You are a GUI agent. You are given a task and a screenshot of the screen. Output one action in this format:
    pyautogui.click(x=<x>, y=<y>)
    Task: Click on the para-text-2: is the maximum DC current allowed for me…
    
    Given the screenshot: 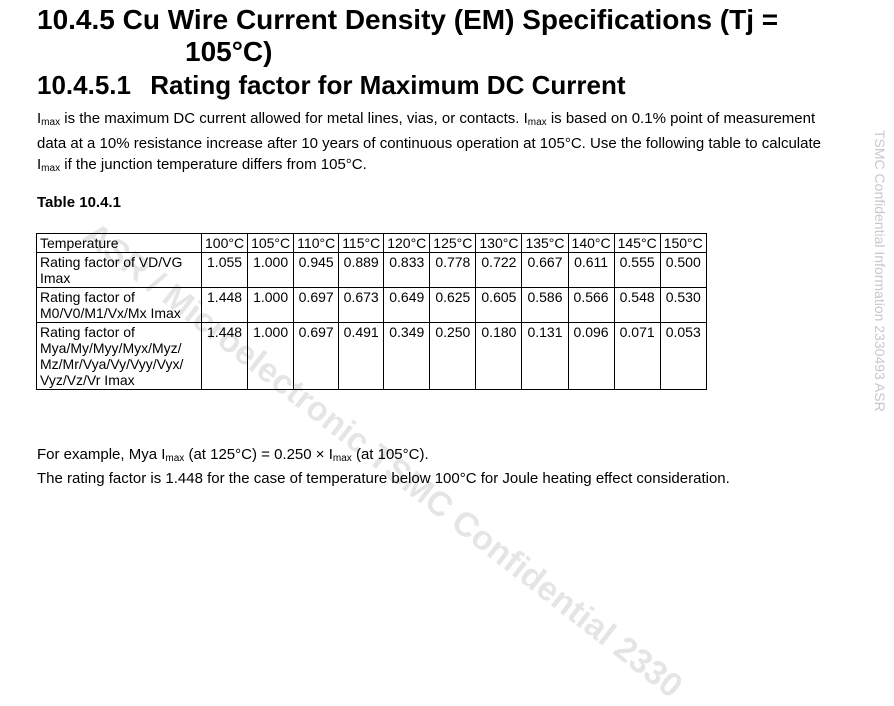 What is the action you would take?
    pyautogui.click(x=294, y=118)
    